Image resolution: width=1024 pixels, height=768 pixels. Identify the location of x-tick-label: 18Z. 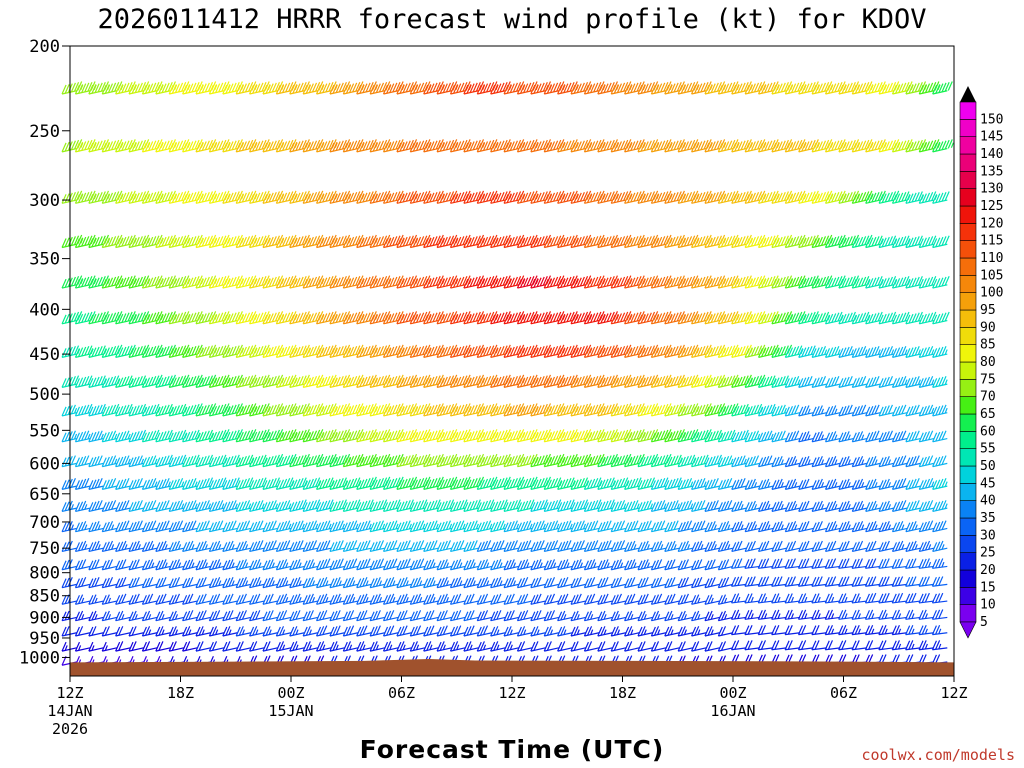
(622, 693).